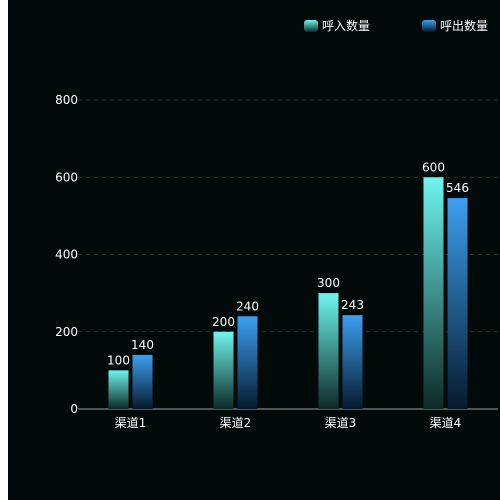  What do you see at coordinates (223, 322) in the screenshot?
I see `data-label: 200` at bounding box center [223, 322].